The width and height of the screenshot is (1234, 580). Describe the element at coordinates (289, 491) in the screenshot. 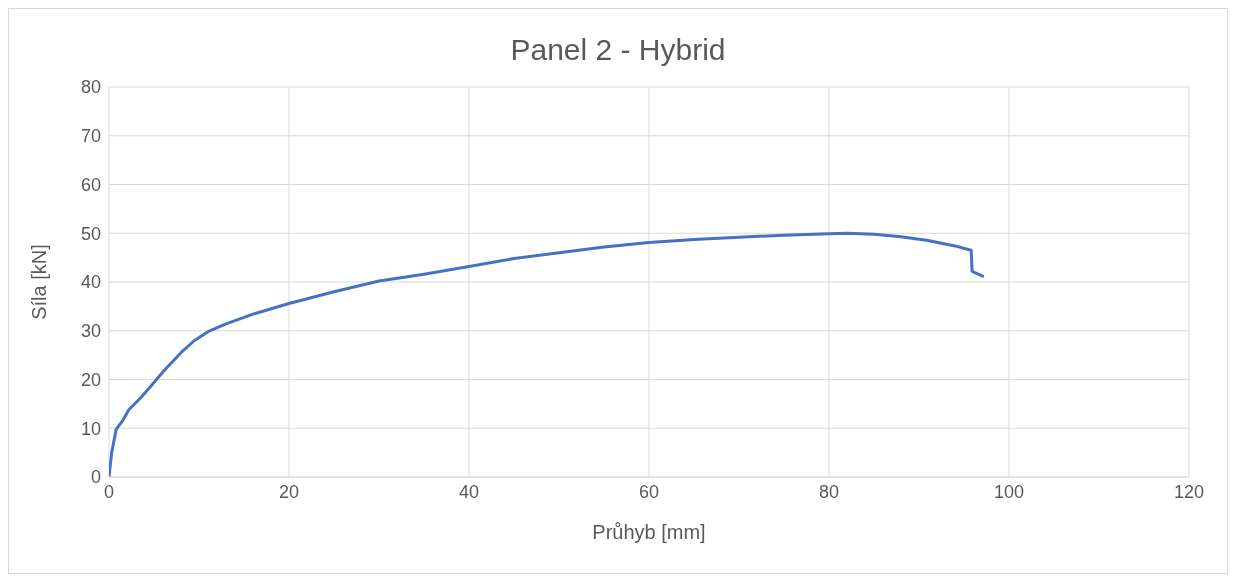

I see `x-tick-label: 20` at that location.